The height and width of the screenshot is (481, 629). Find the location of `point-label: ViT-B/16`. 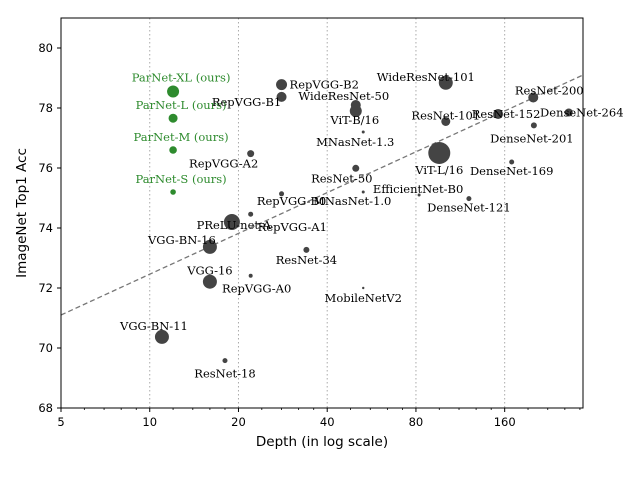

point-label: ViT-B/16 is located at coordinates (354, 120).